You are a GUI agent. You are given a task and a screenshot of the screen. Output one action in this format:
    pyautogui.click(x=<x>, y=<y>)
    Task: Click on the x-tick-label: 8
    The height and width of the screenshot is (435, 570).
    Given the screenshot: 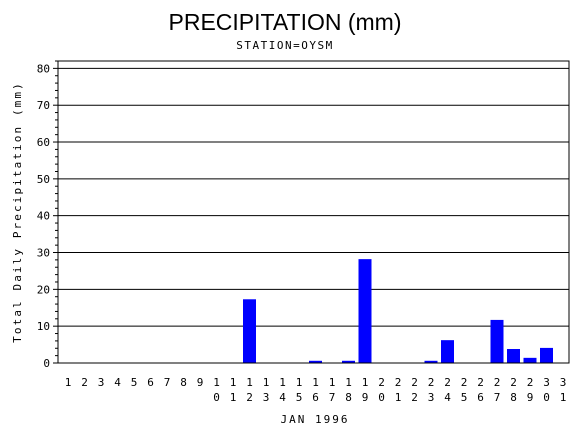 What is the action you would take?
    pyautogui.click(x=183, y=382)
    